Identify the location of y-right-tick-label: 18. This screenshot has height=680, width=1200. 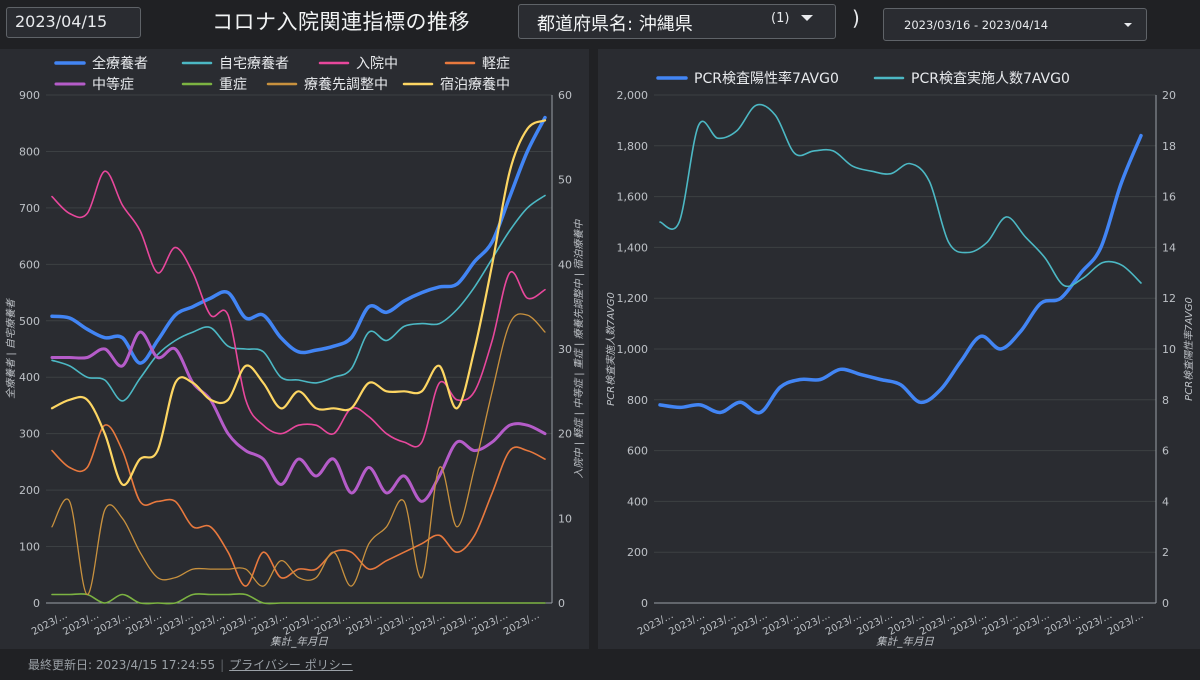
(1169, 146).